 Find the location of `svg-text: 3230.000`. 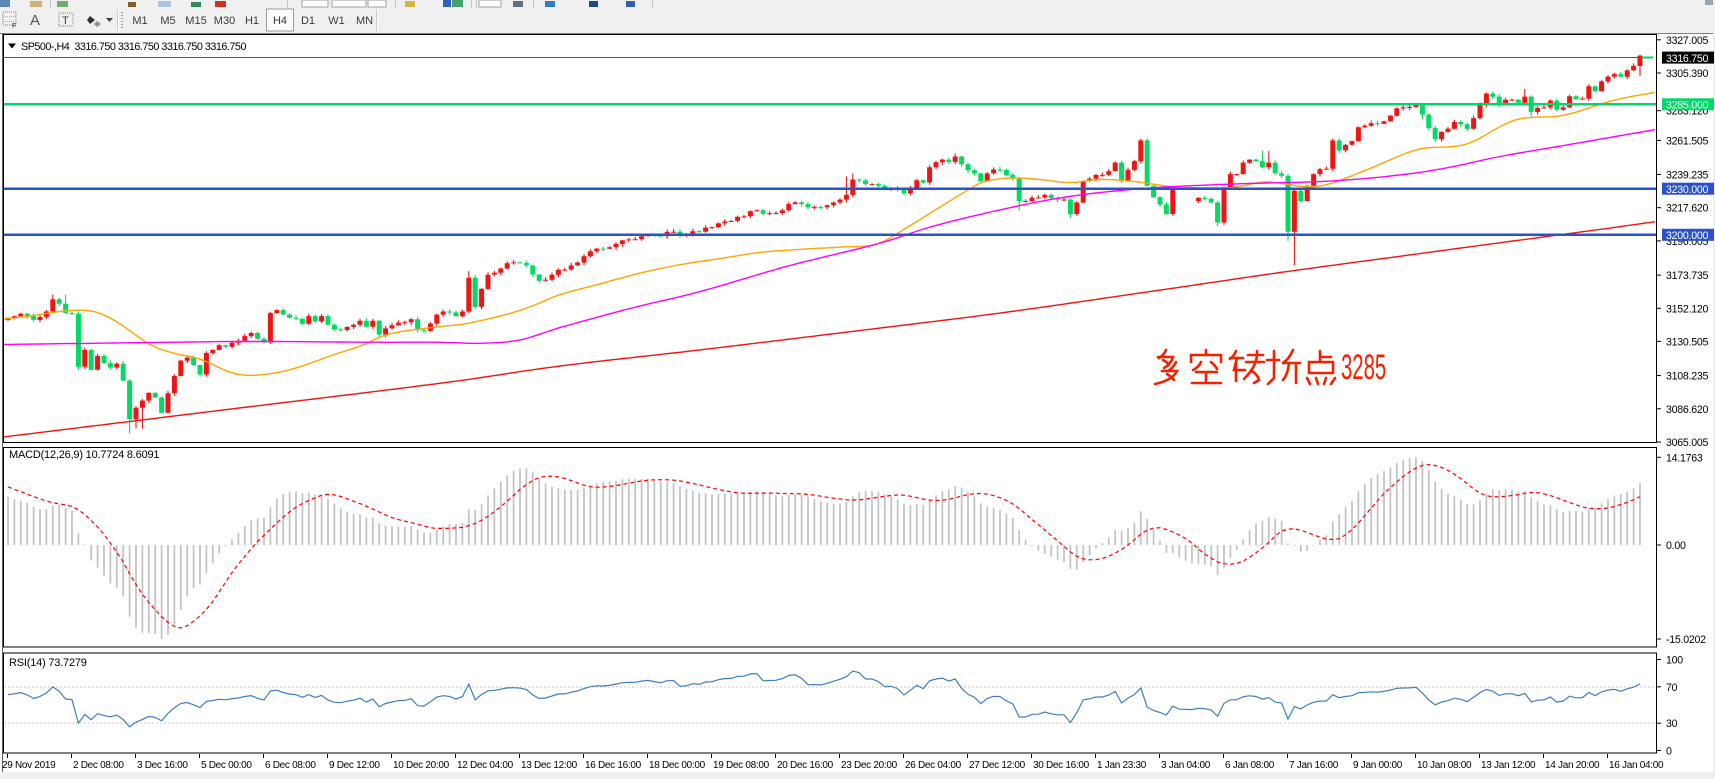

svg-text: 3230.000 is located at coordinates (1687, 190).